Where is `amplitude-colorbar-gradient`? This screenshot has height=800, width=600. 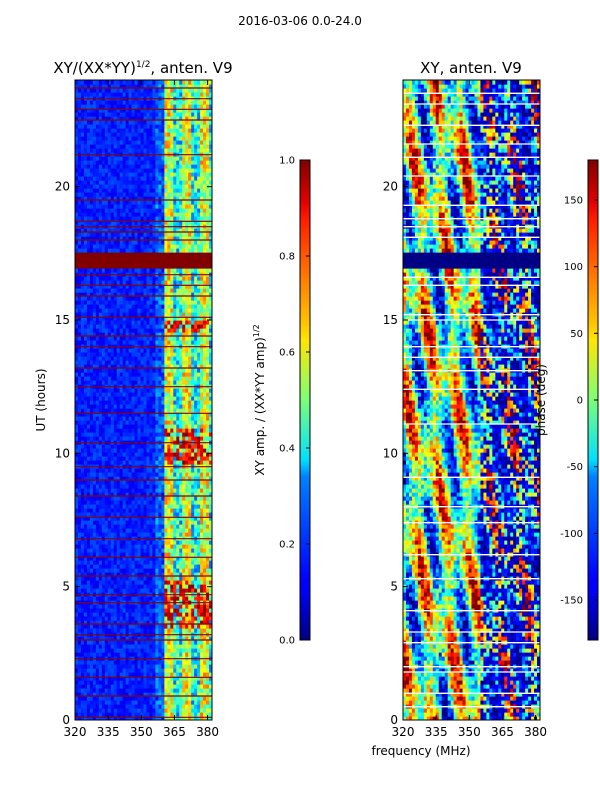 amplitude-colorbar-gradient is located at coordinates (305, 400).